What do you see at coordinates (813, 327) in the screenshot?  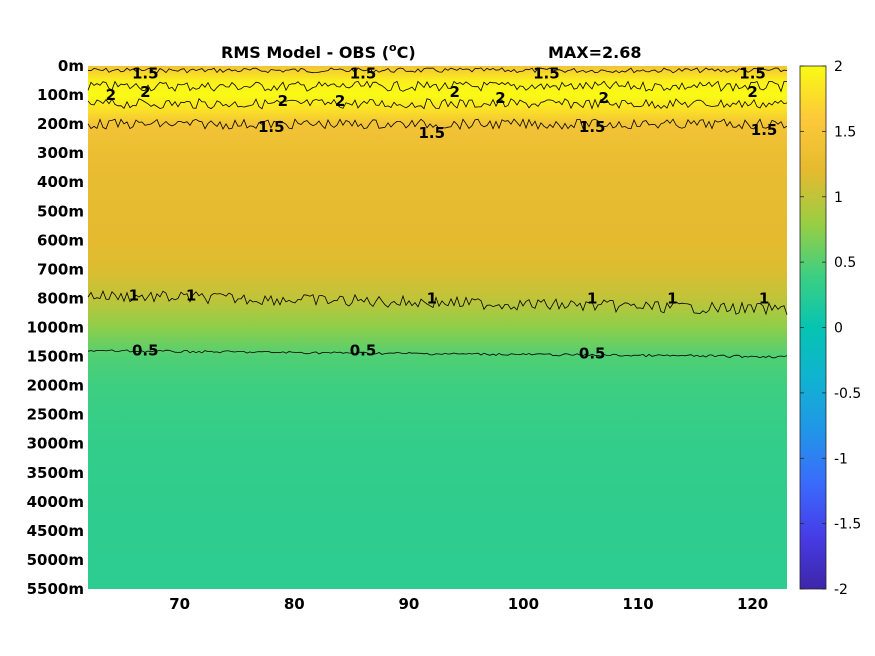 I see `colorbar` at bounding box center [813, 327].